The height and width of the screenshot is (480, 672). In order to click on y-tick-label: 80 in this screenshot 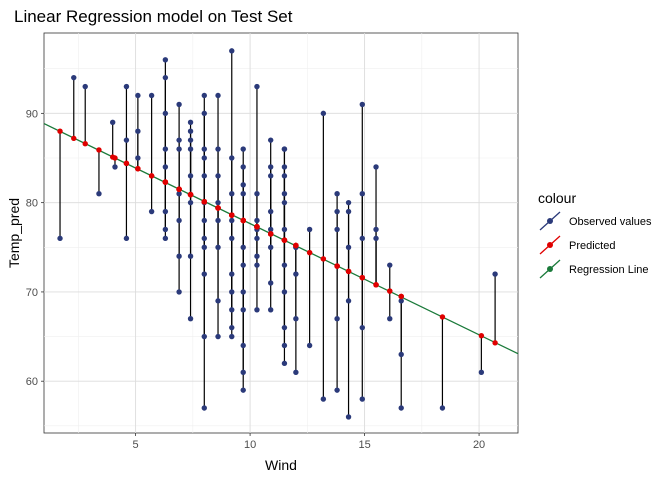, I will do `click(32, 204)`.